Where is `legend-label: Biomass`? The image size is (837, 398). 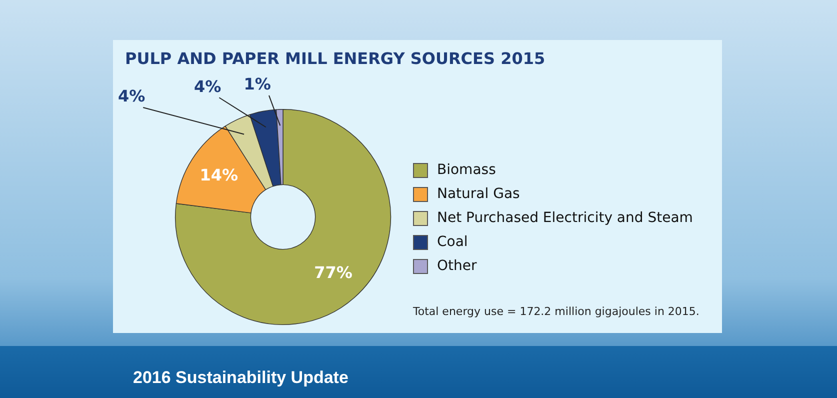 legend-label: Biomass is located at coordinates (466, 170).